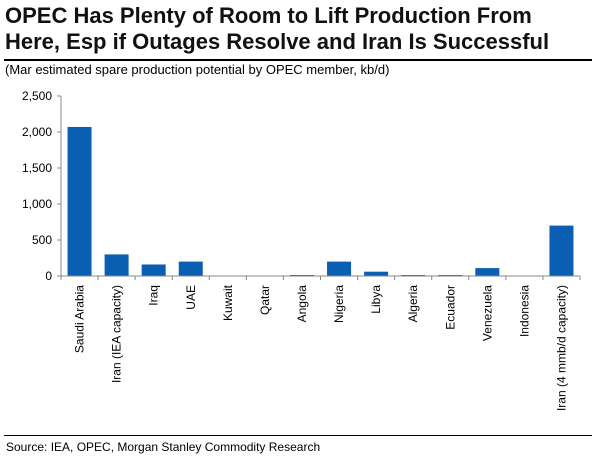 This screenshot has width=596, height=460. I want to click on x-category-label: Venezuela, so click(487, 313).